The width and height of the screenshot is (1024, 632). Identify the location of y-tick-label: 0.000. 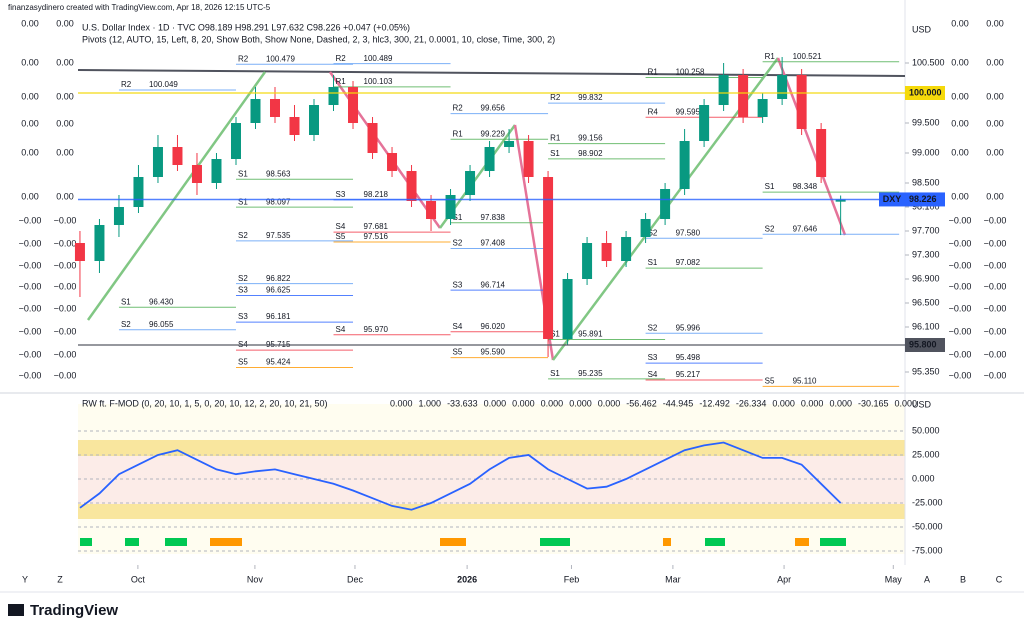
(923, 478).